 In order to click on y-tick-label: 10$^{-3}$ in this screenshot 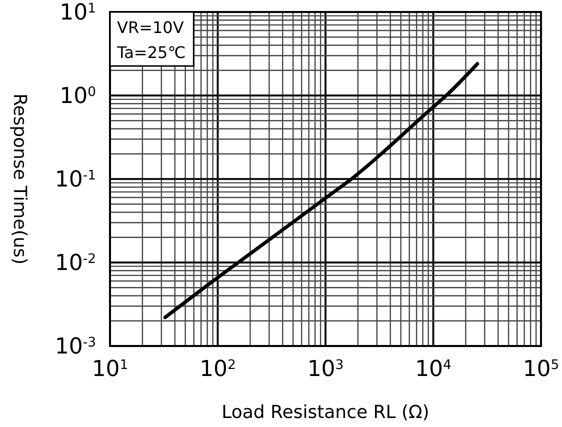, I will do `click(75, 347)`.